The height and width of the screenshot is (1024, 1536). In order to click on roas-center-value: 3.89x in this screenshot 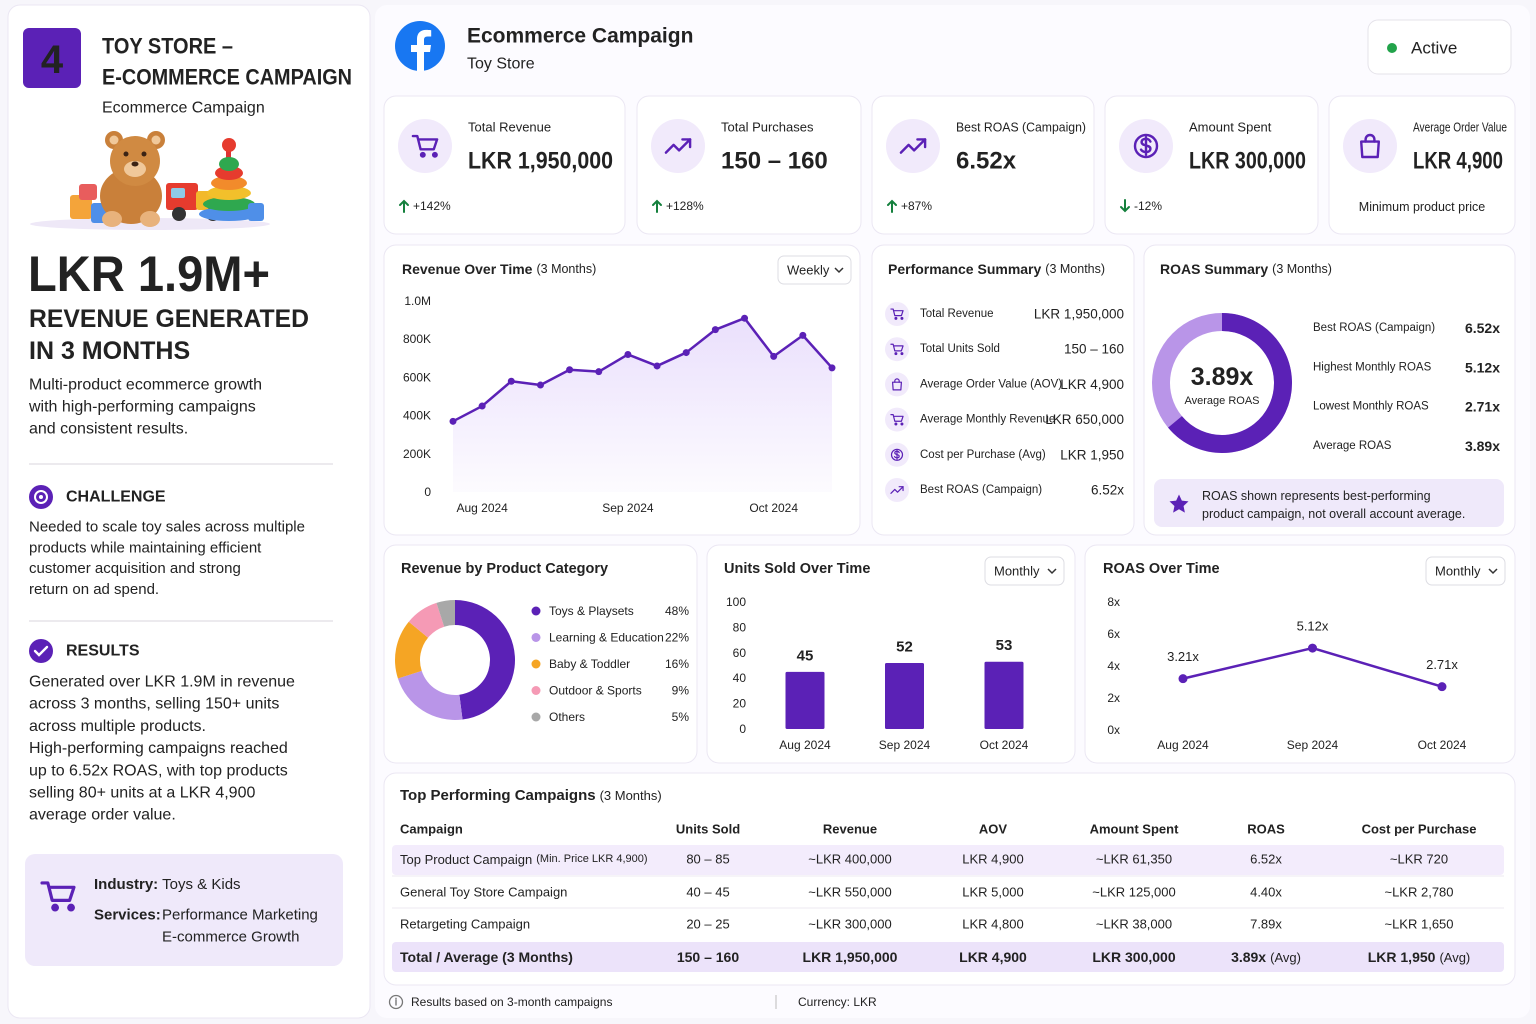, I will do `click(1222, 377)`.